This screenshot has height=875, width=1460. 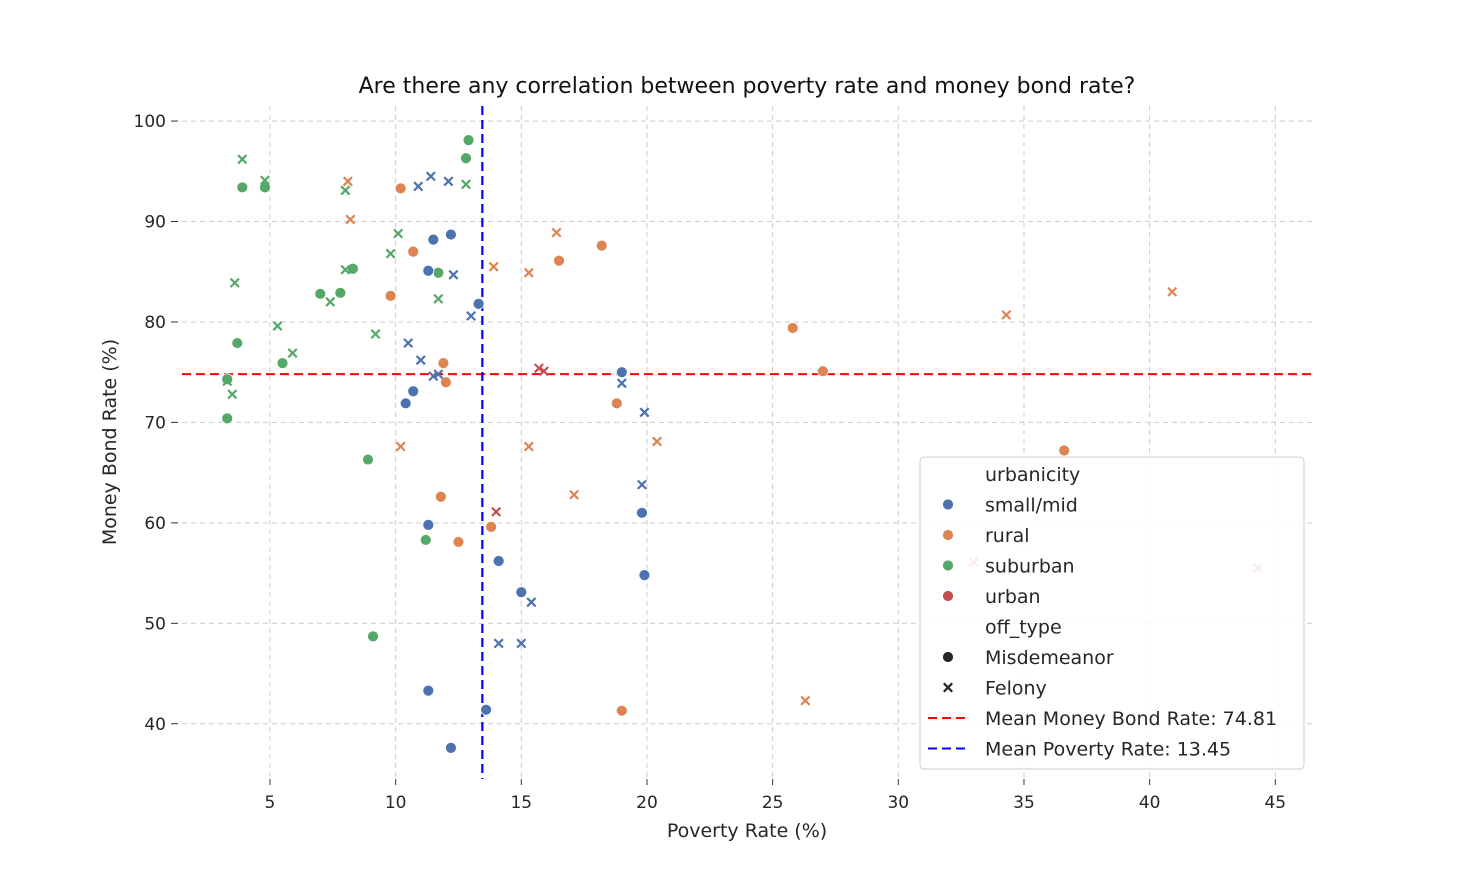 I want to click on x-tick-label: 10, so click(x=396, y=803).